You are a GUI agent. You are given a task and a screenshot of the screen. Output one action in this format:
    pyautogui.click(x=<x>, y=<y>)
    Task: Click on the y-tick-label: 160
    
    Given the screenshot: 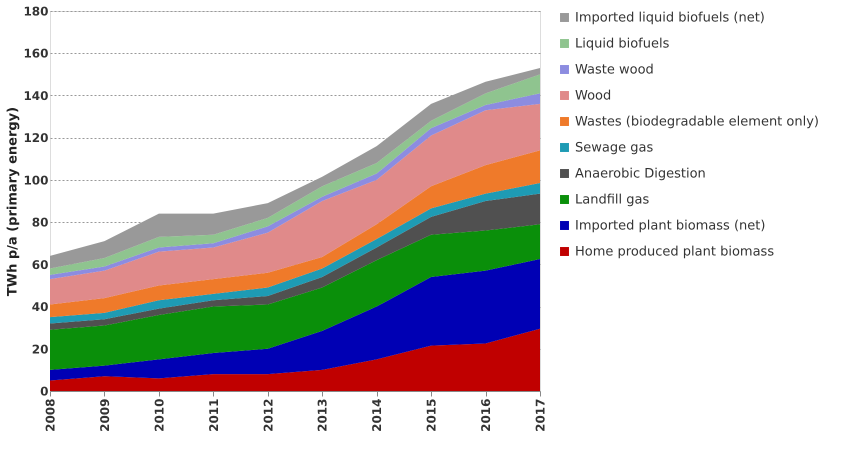 What is the action you would take?
    pyautogui.click(x=35, y=53)
    